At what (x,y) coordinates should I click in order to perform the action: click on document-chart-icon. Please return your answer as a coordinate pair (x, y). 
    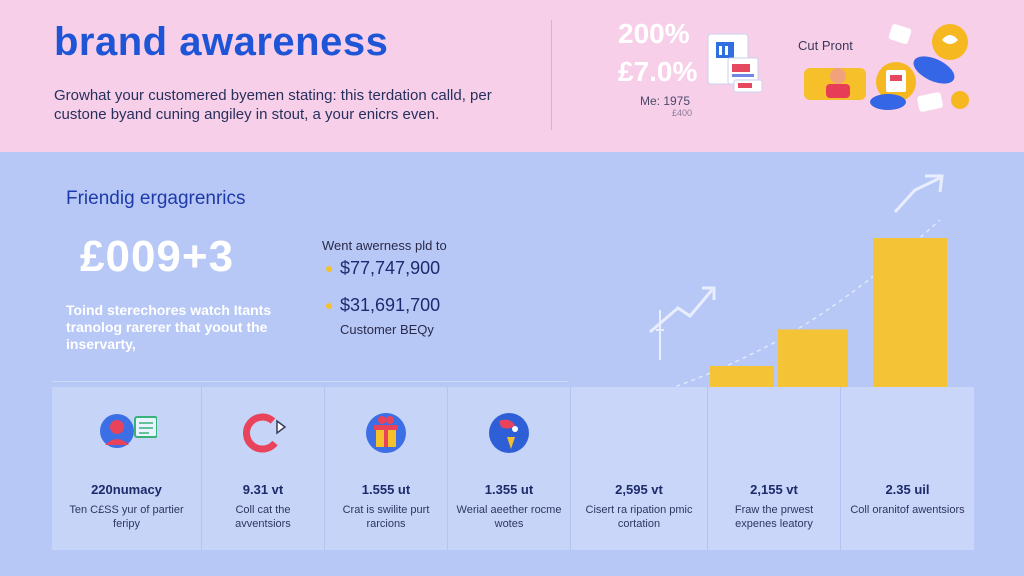
    Looking at the image, I should click on (735, 63).